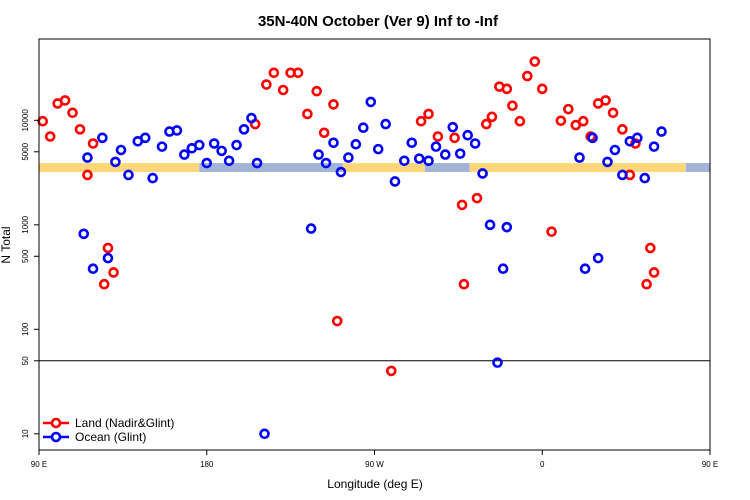 This screenshot has width=750, height=500. I want to click on x-tick-label: 0, so click(542, 464).